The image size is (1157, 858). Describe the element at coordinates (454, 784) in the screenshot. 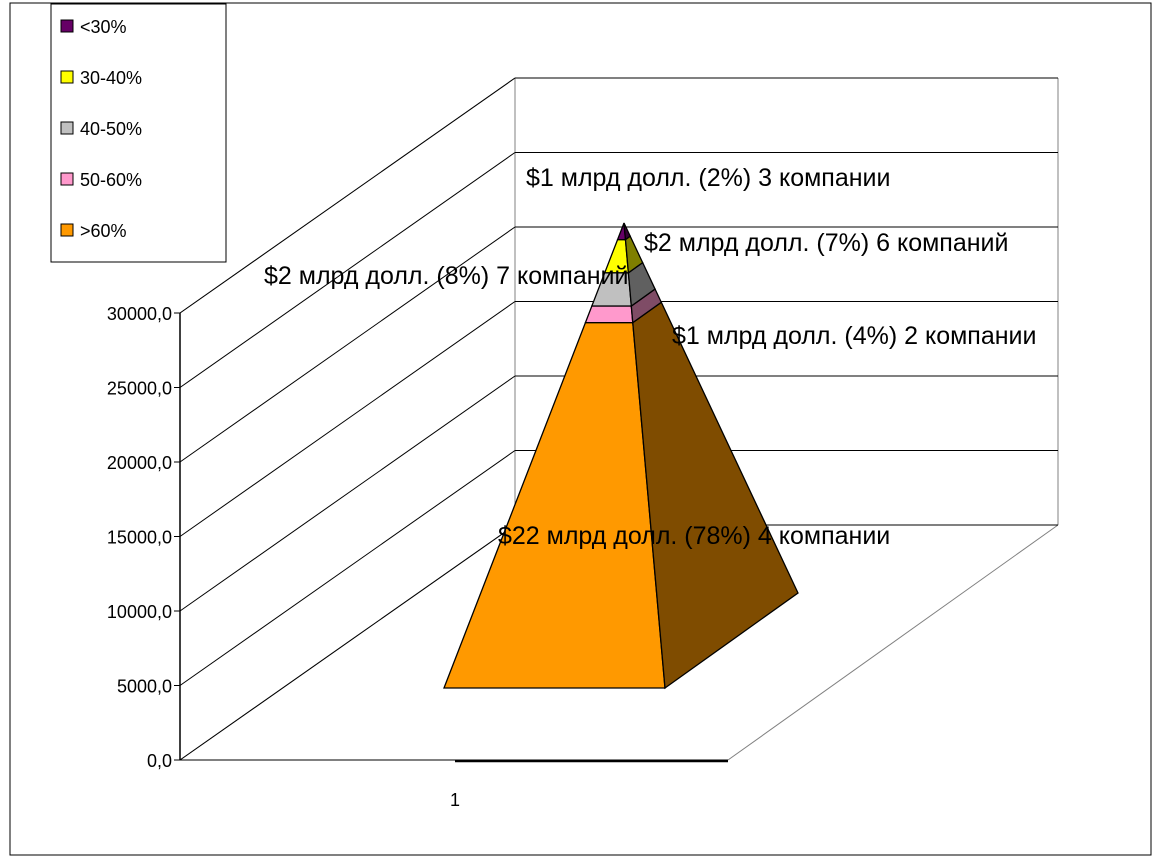

I see `x-axis: 1` at that location.